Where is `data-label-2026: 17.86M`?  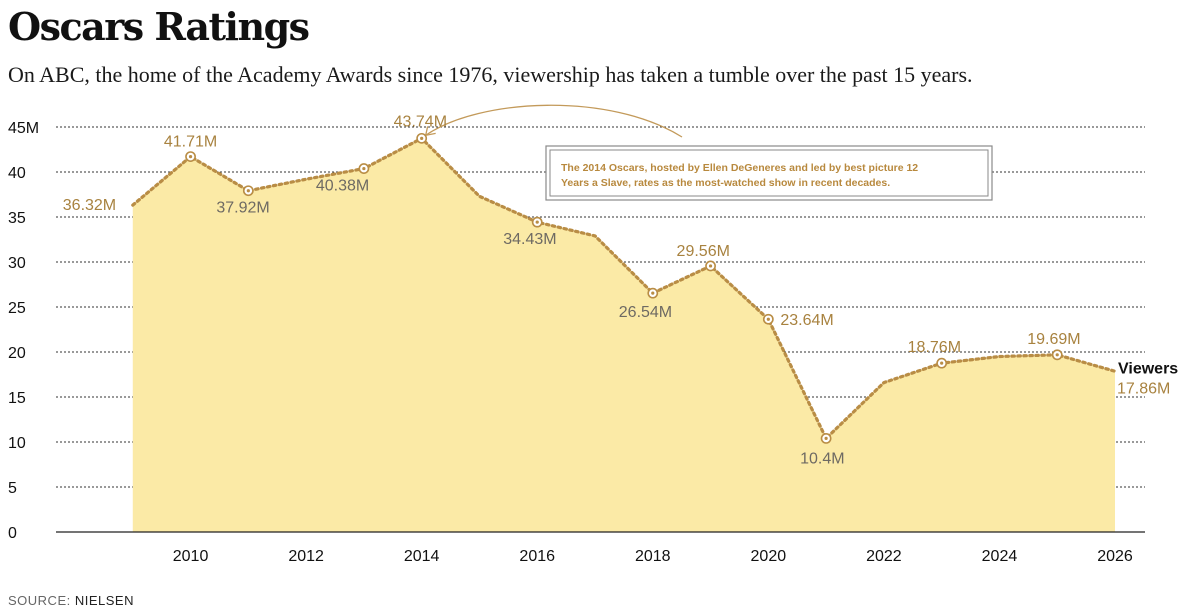 data-label-2026: 17.86M is located at coordinates (1143, 388).